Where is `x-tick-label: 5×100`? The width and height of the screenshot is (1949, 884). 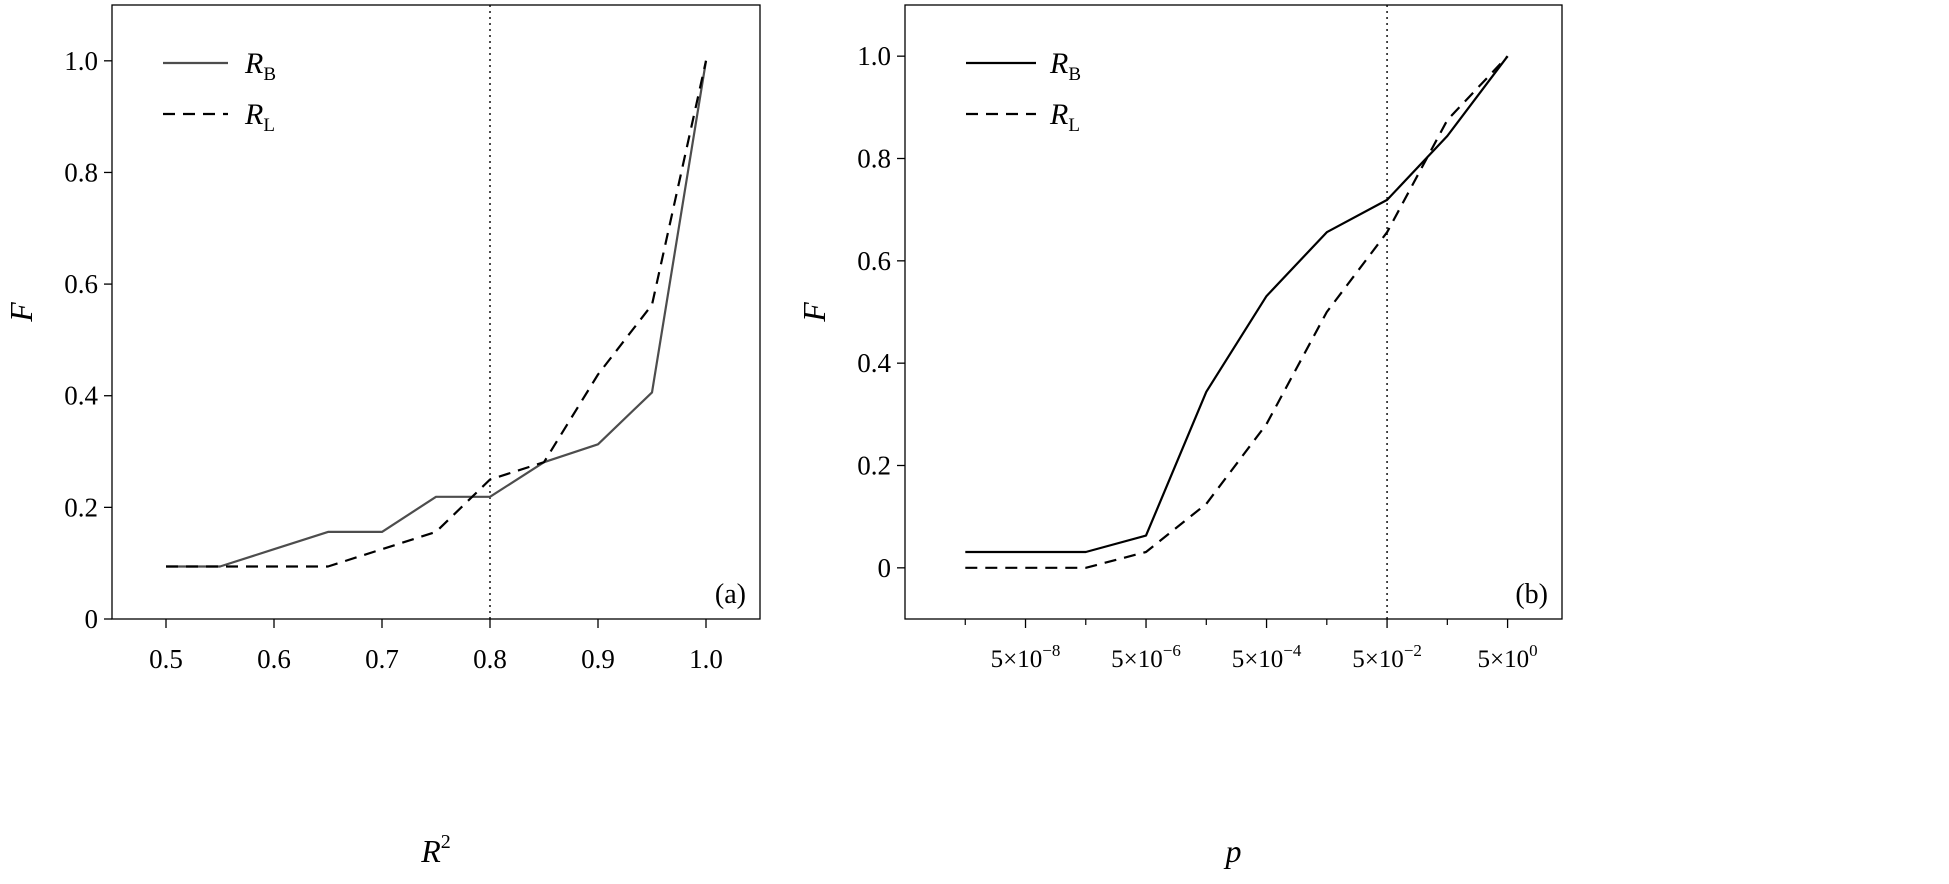 x-tick-label: 5×100 is located at coordinates (1508, 657).